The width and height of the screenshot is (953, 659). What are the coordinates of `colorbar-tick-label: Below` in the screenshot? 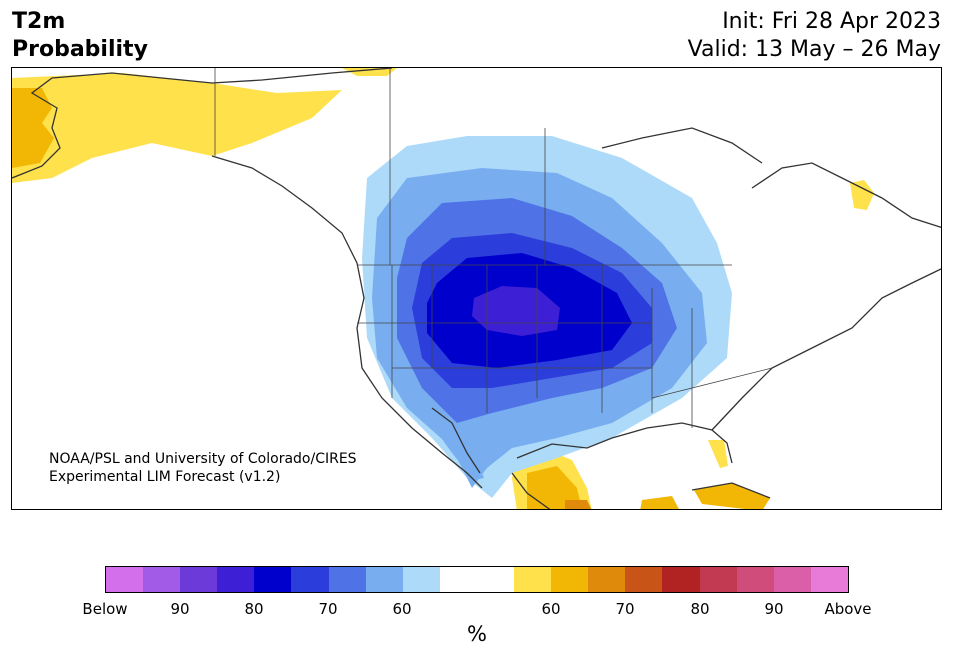 It's located at (105, 609).